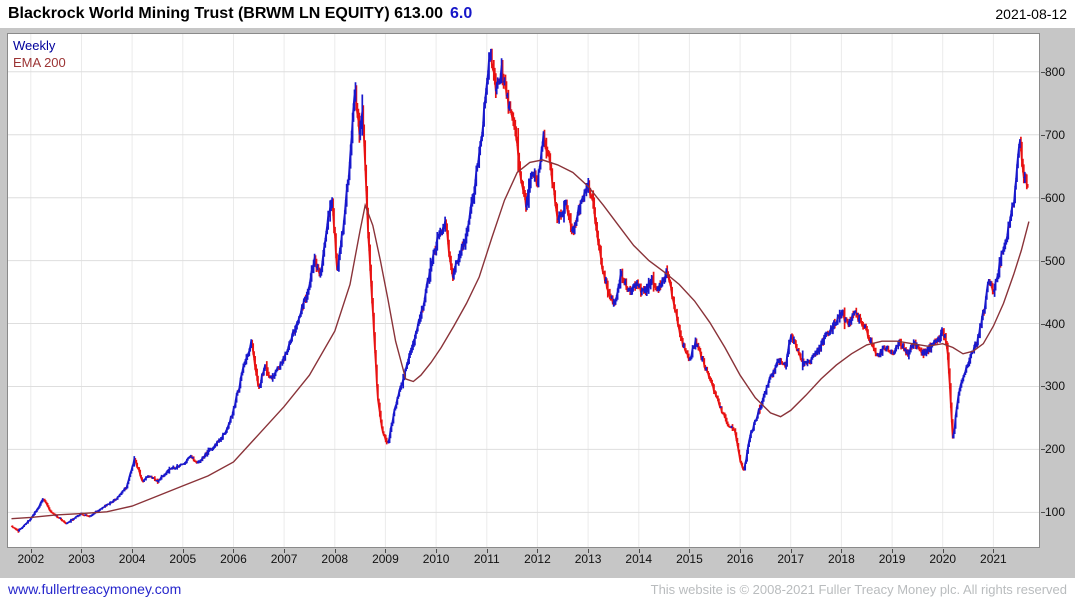 This screenshot has width=1075, height=600. Describe the element at coordinates (1055, 323) in the screenshot. I see `y-axis-label: 400` at that location.